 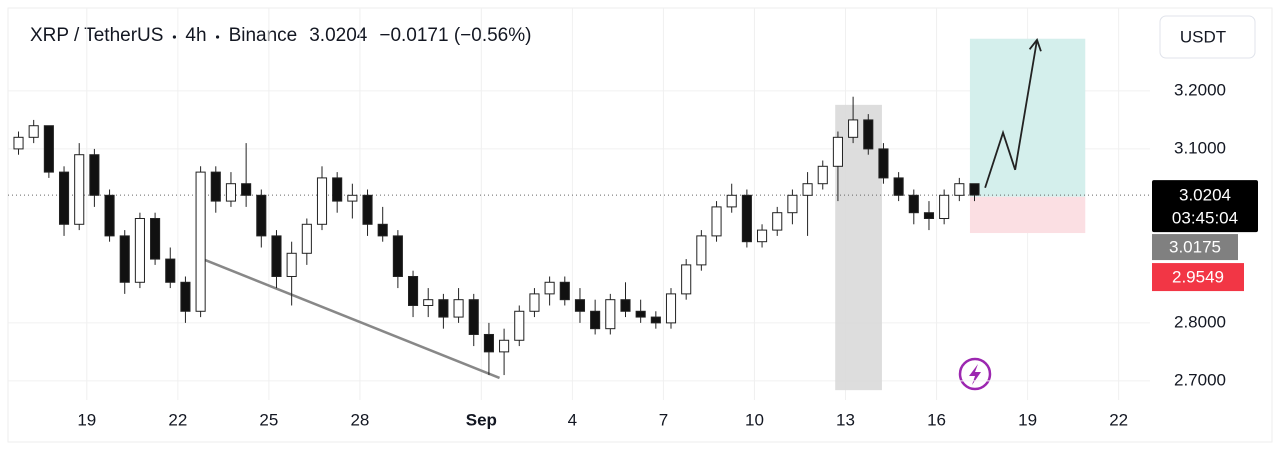 What do you see at coordinates (975, 374) in the screenshot?
I see `lightning-icon` at bounding box center [975, 374].